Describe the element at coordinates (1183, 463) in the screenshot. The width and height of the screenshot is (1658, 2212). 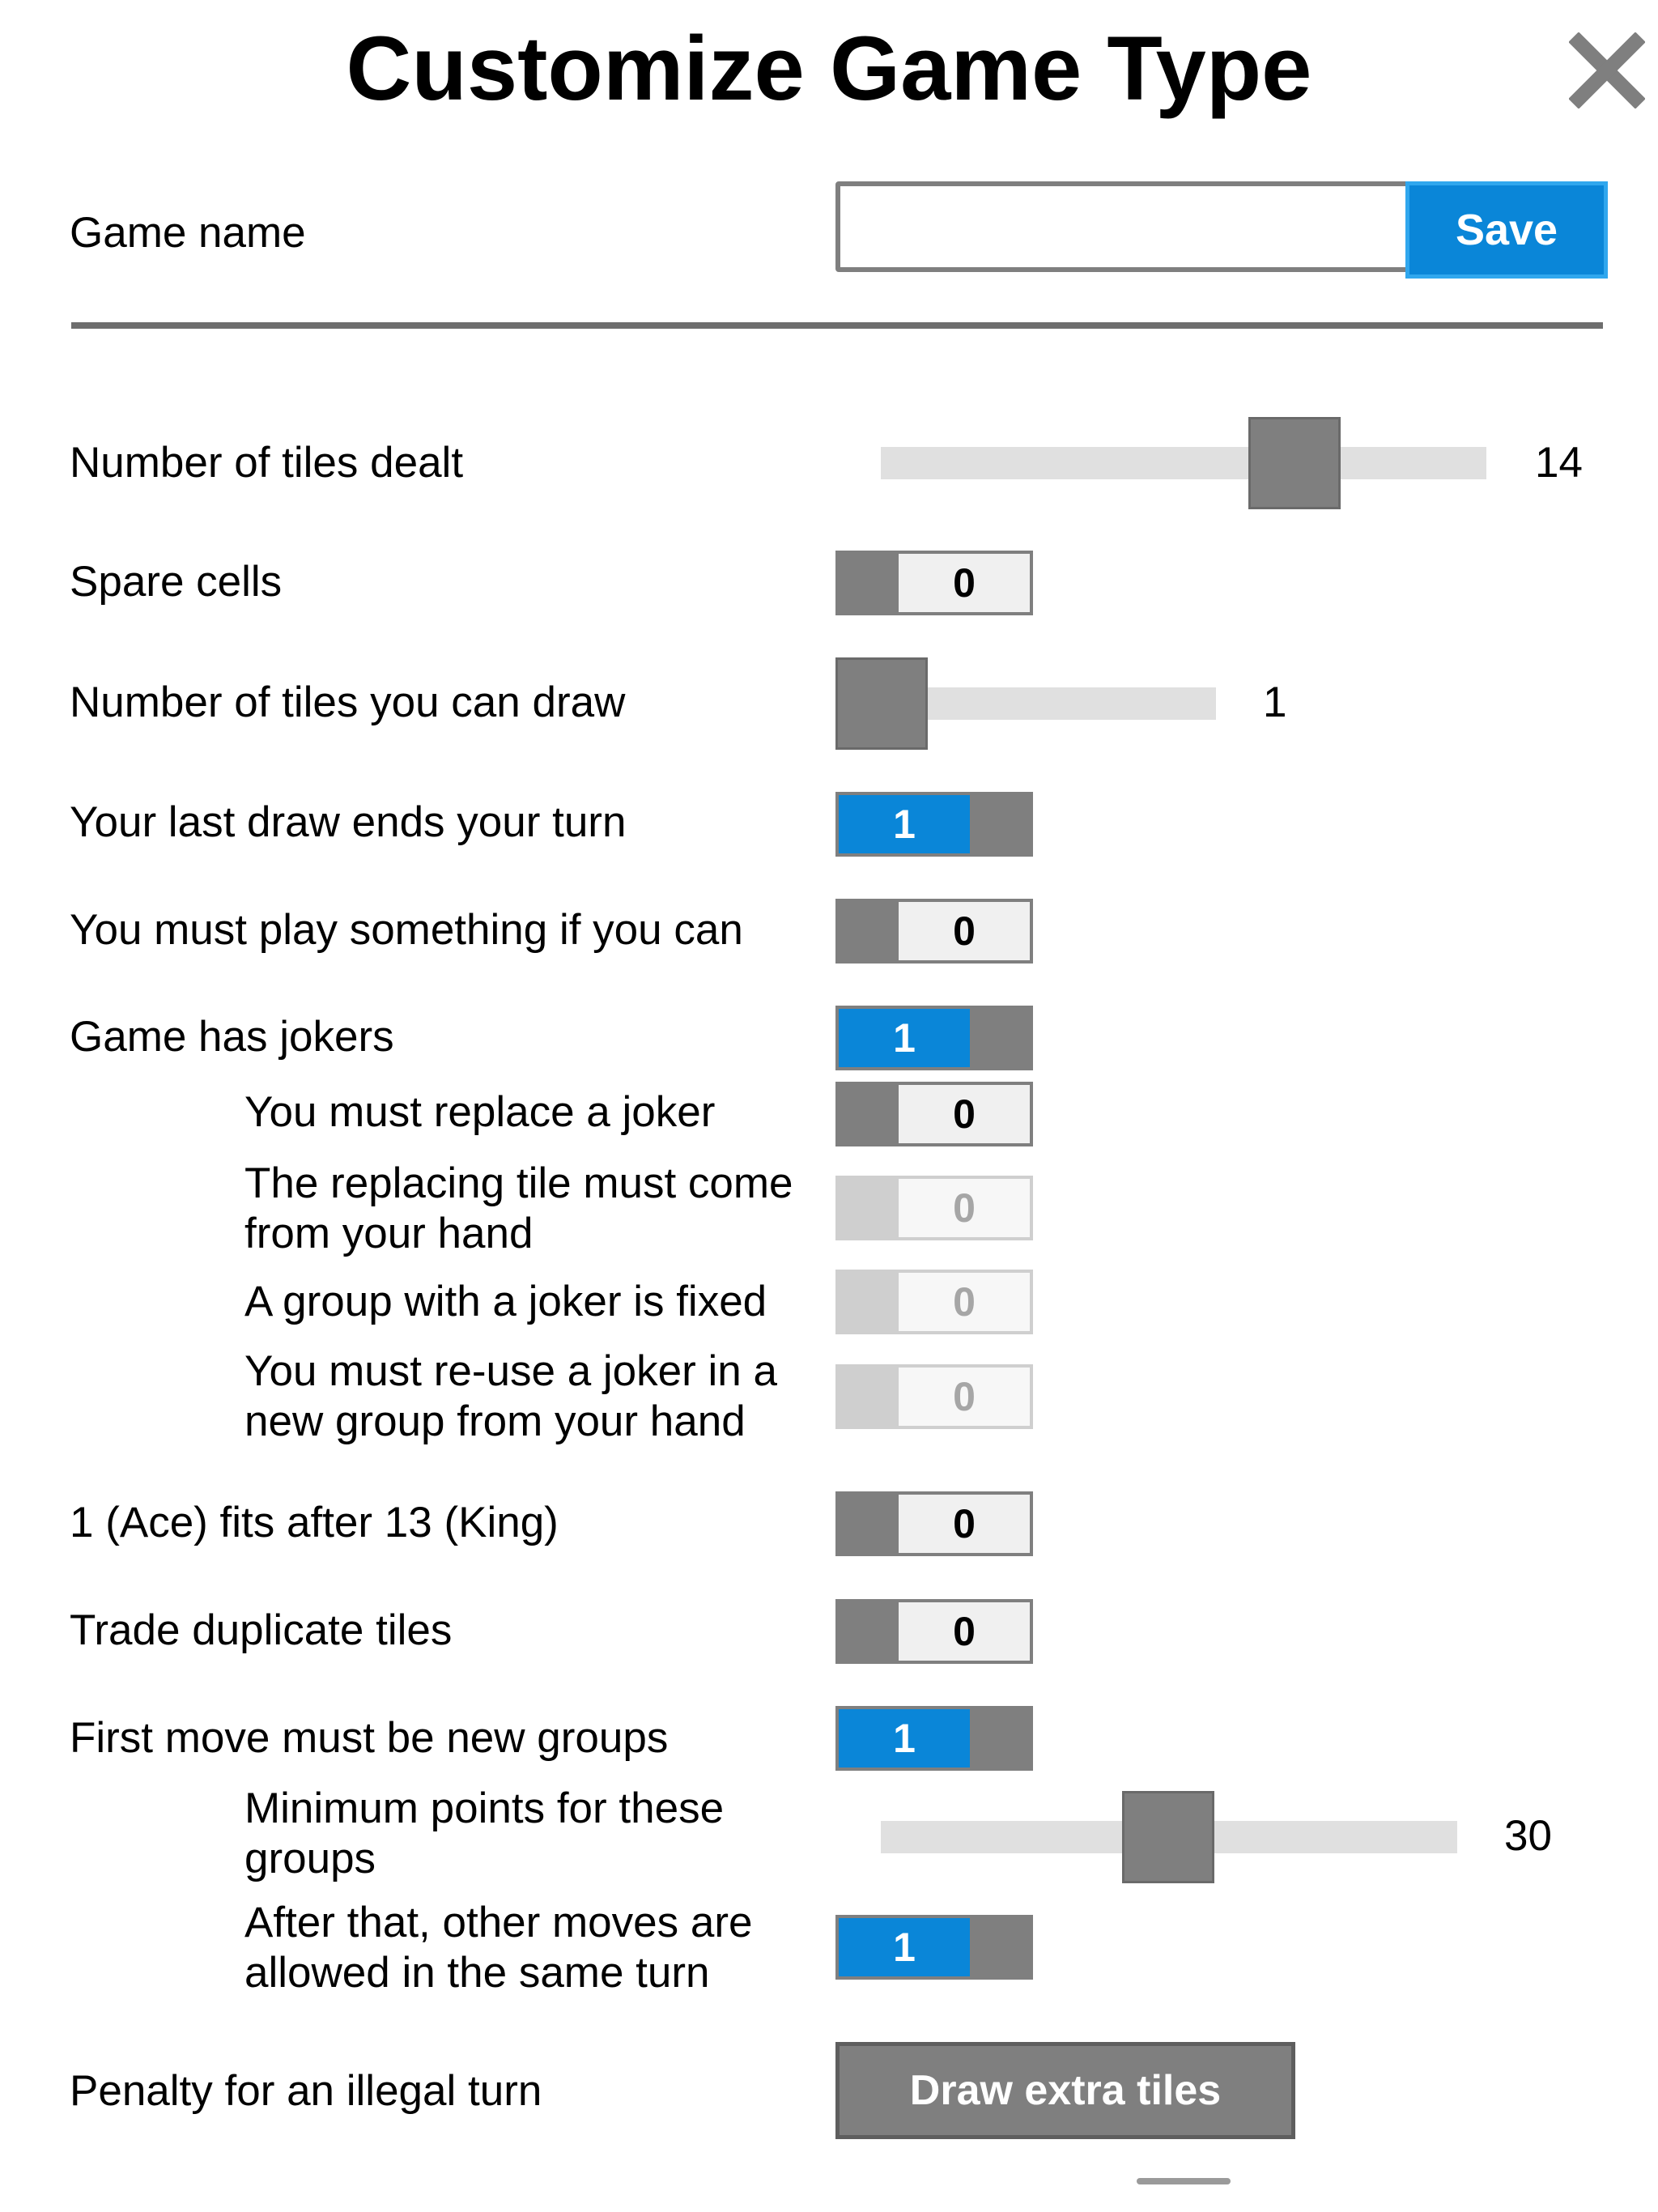
I see `tiles-dealt-slider-track` at that location.